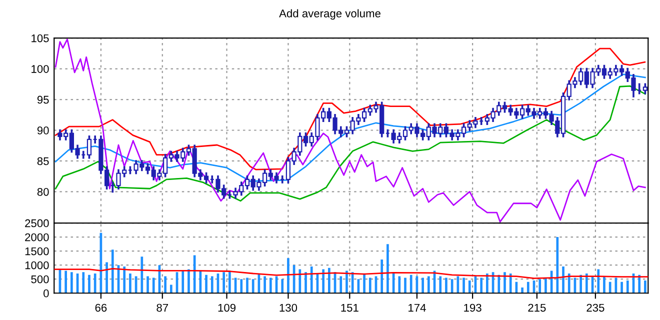 The width and height of the screenshot is (660, 320). What do you see at coordinates (37, 223) in the screenshot?
I see `y-tick-label: 2500` at bounding box center [37, 223].